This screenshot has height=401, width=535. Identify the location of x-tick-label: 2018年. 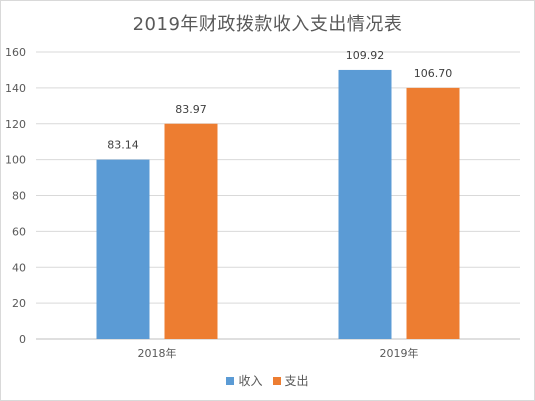
(157, 353).